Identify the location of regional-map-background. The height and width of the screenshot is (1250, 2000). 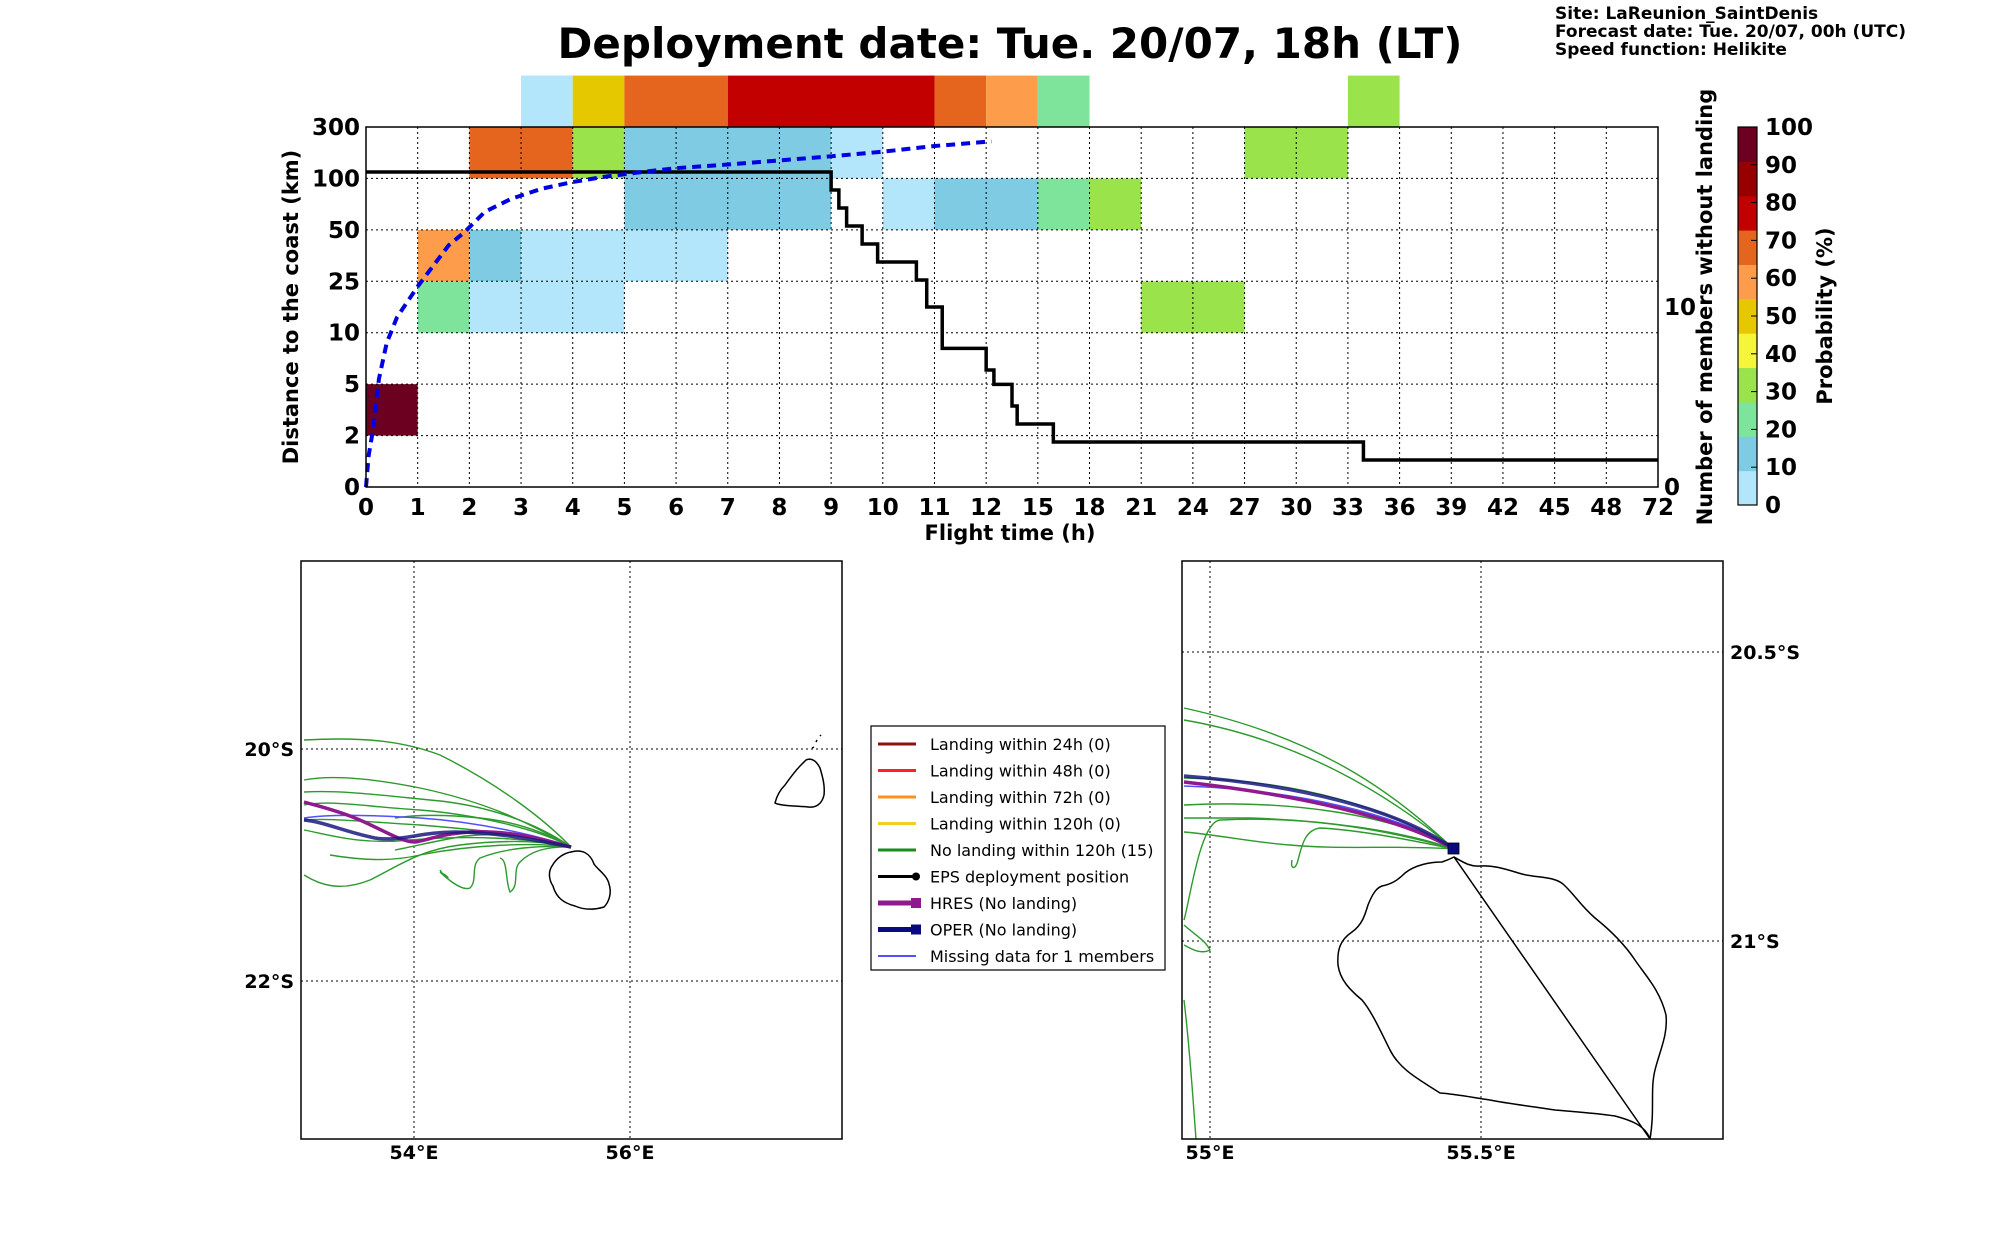
(571, 850).